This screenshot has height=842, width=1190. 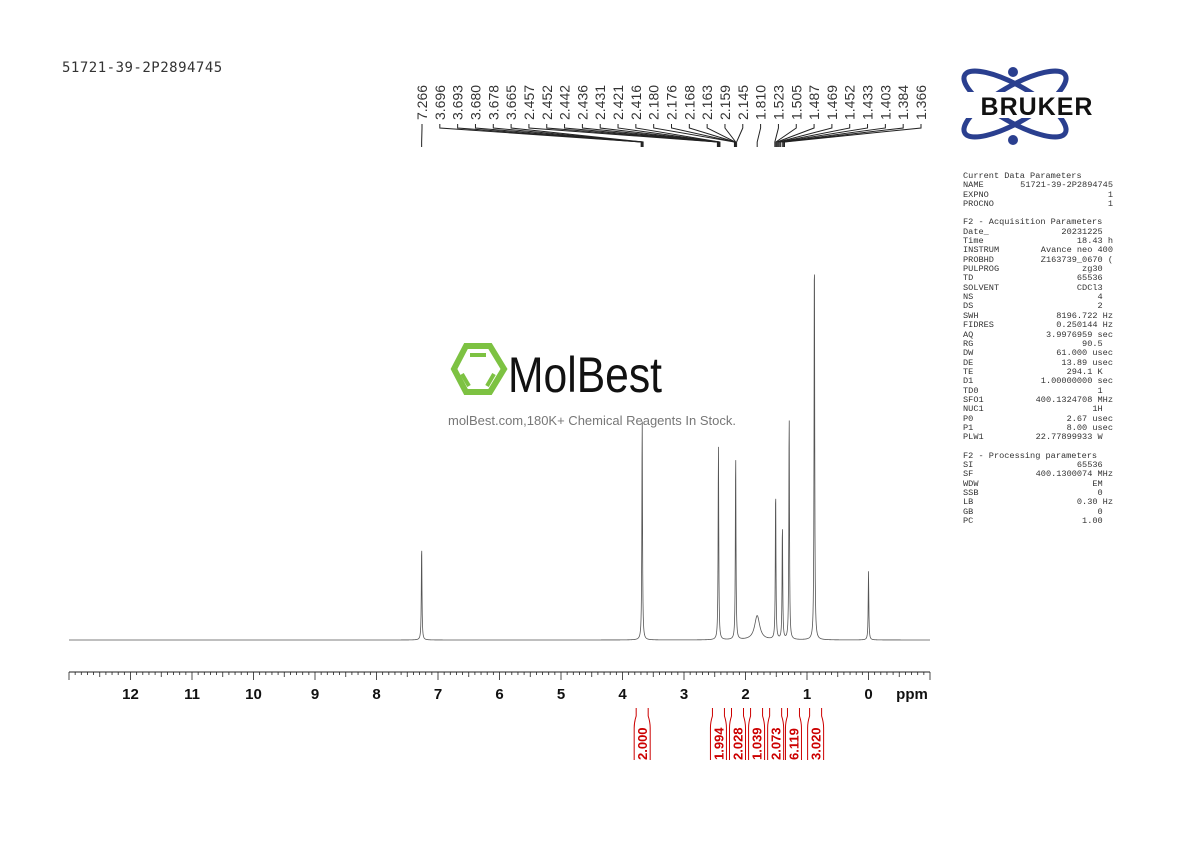 What do you see at coordinates (1030, 455) in the screenshot?
I see `param-section-title: F2 - Processing parameters` at bounding box center [1030, 455].